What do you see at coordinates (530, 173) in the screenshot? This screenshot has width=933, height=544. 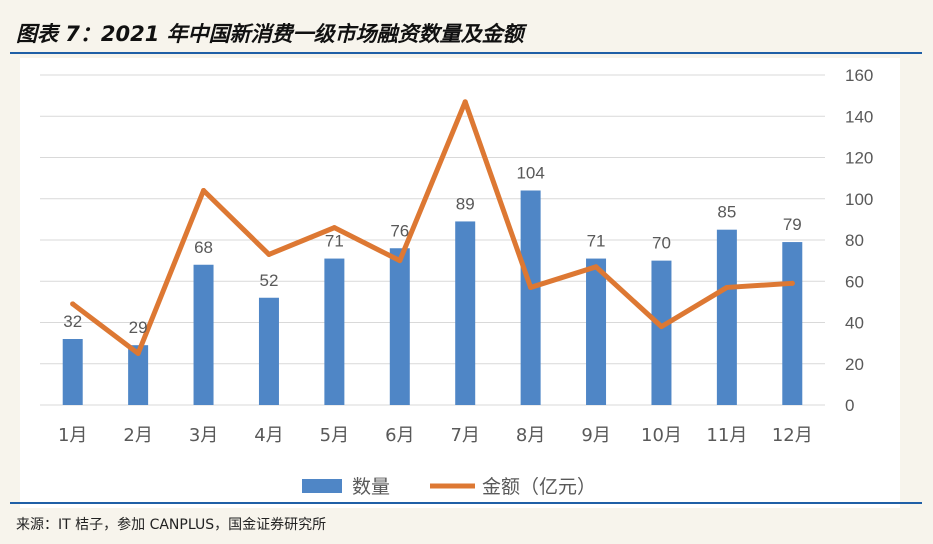 I see `bar-data-label: 104` at bounding box center [530, 173].